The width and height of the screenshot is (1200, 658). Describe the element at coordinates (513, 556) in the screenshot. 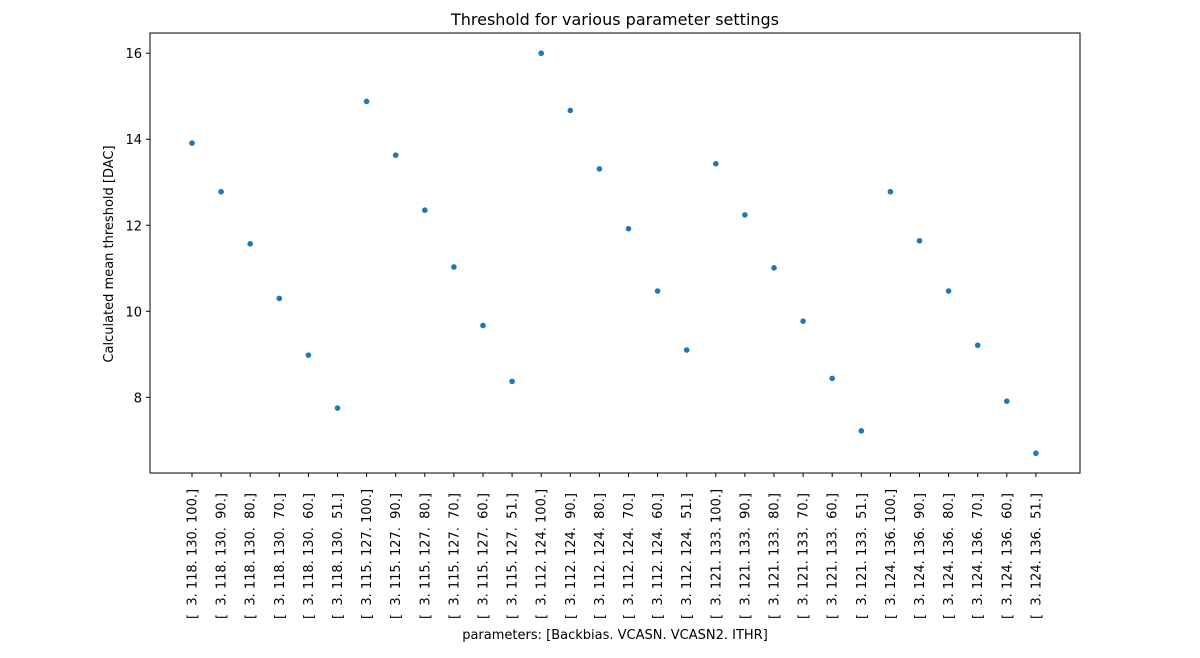

I see `x-tick-label: [ 3. 115. 127. 51.]` at that location.